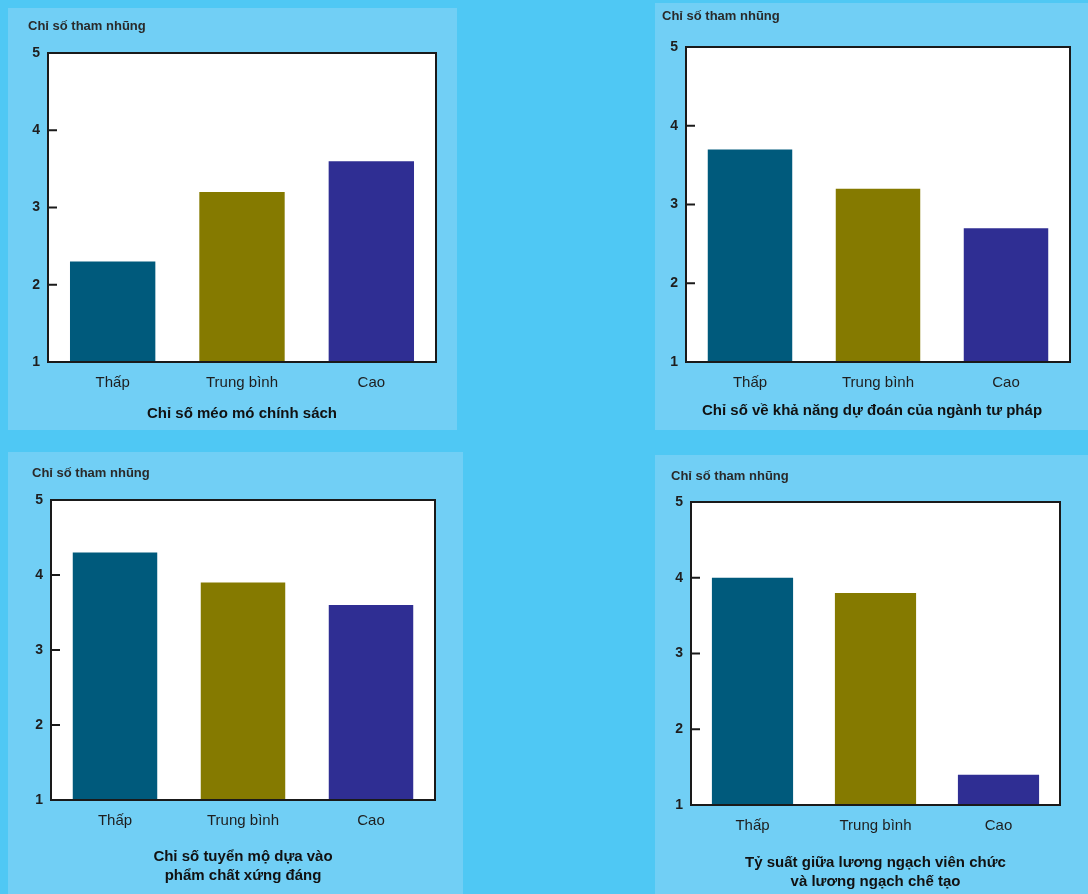 This screenshot has width=1088, height=894. Describe the element at coordinates (872, 409) in the screenshot. I see `x-axis-title: Chỉ số về khả năng dự đoán của ngành tư pháp` at that location.